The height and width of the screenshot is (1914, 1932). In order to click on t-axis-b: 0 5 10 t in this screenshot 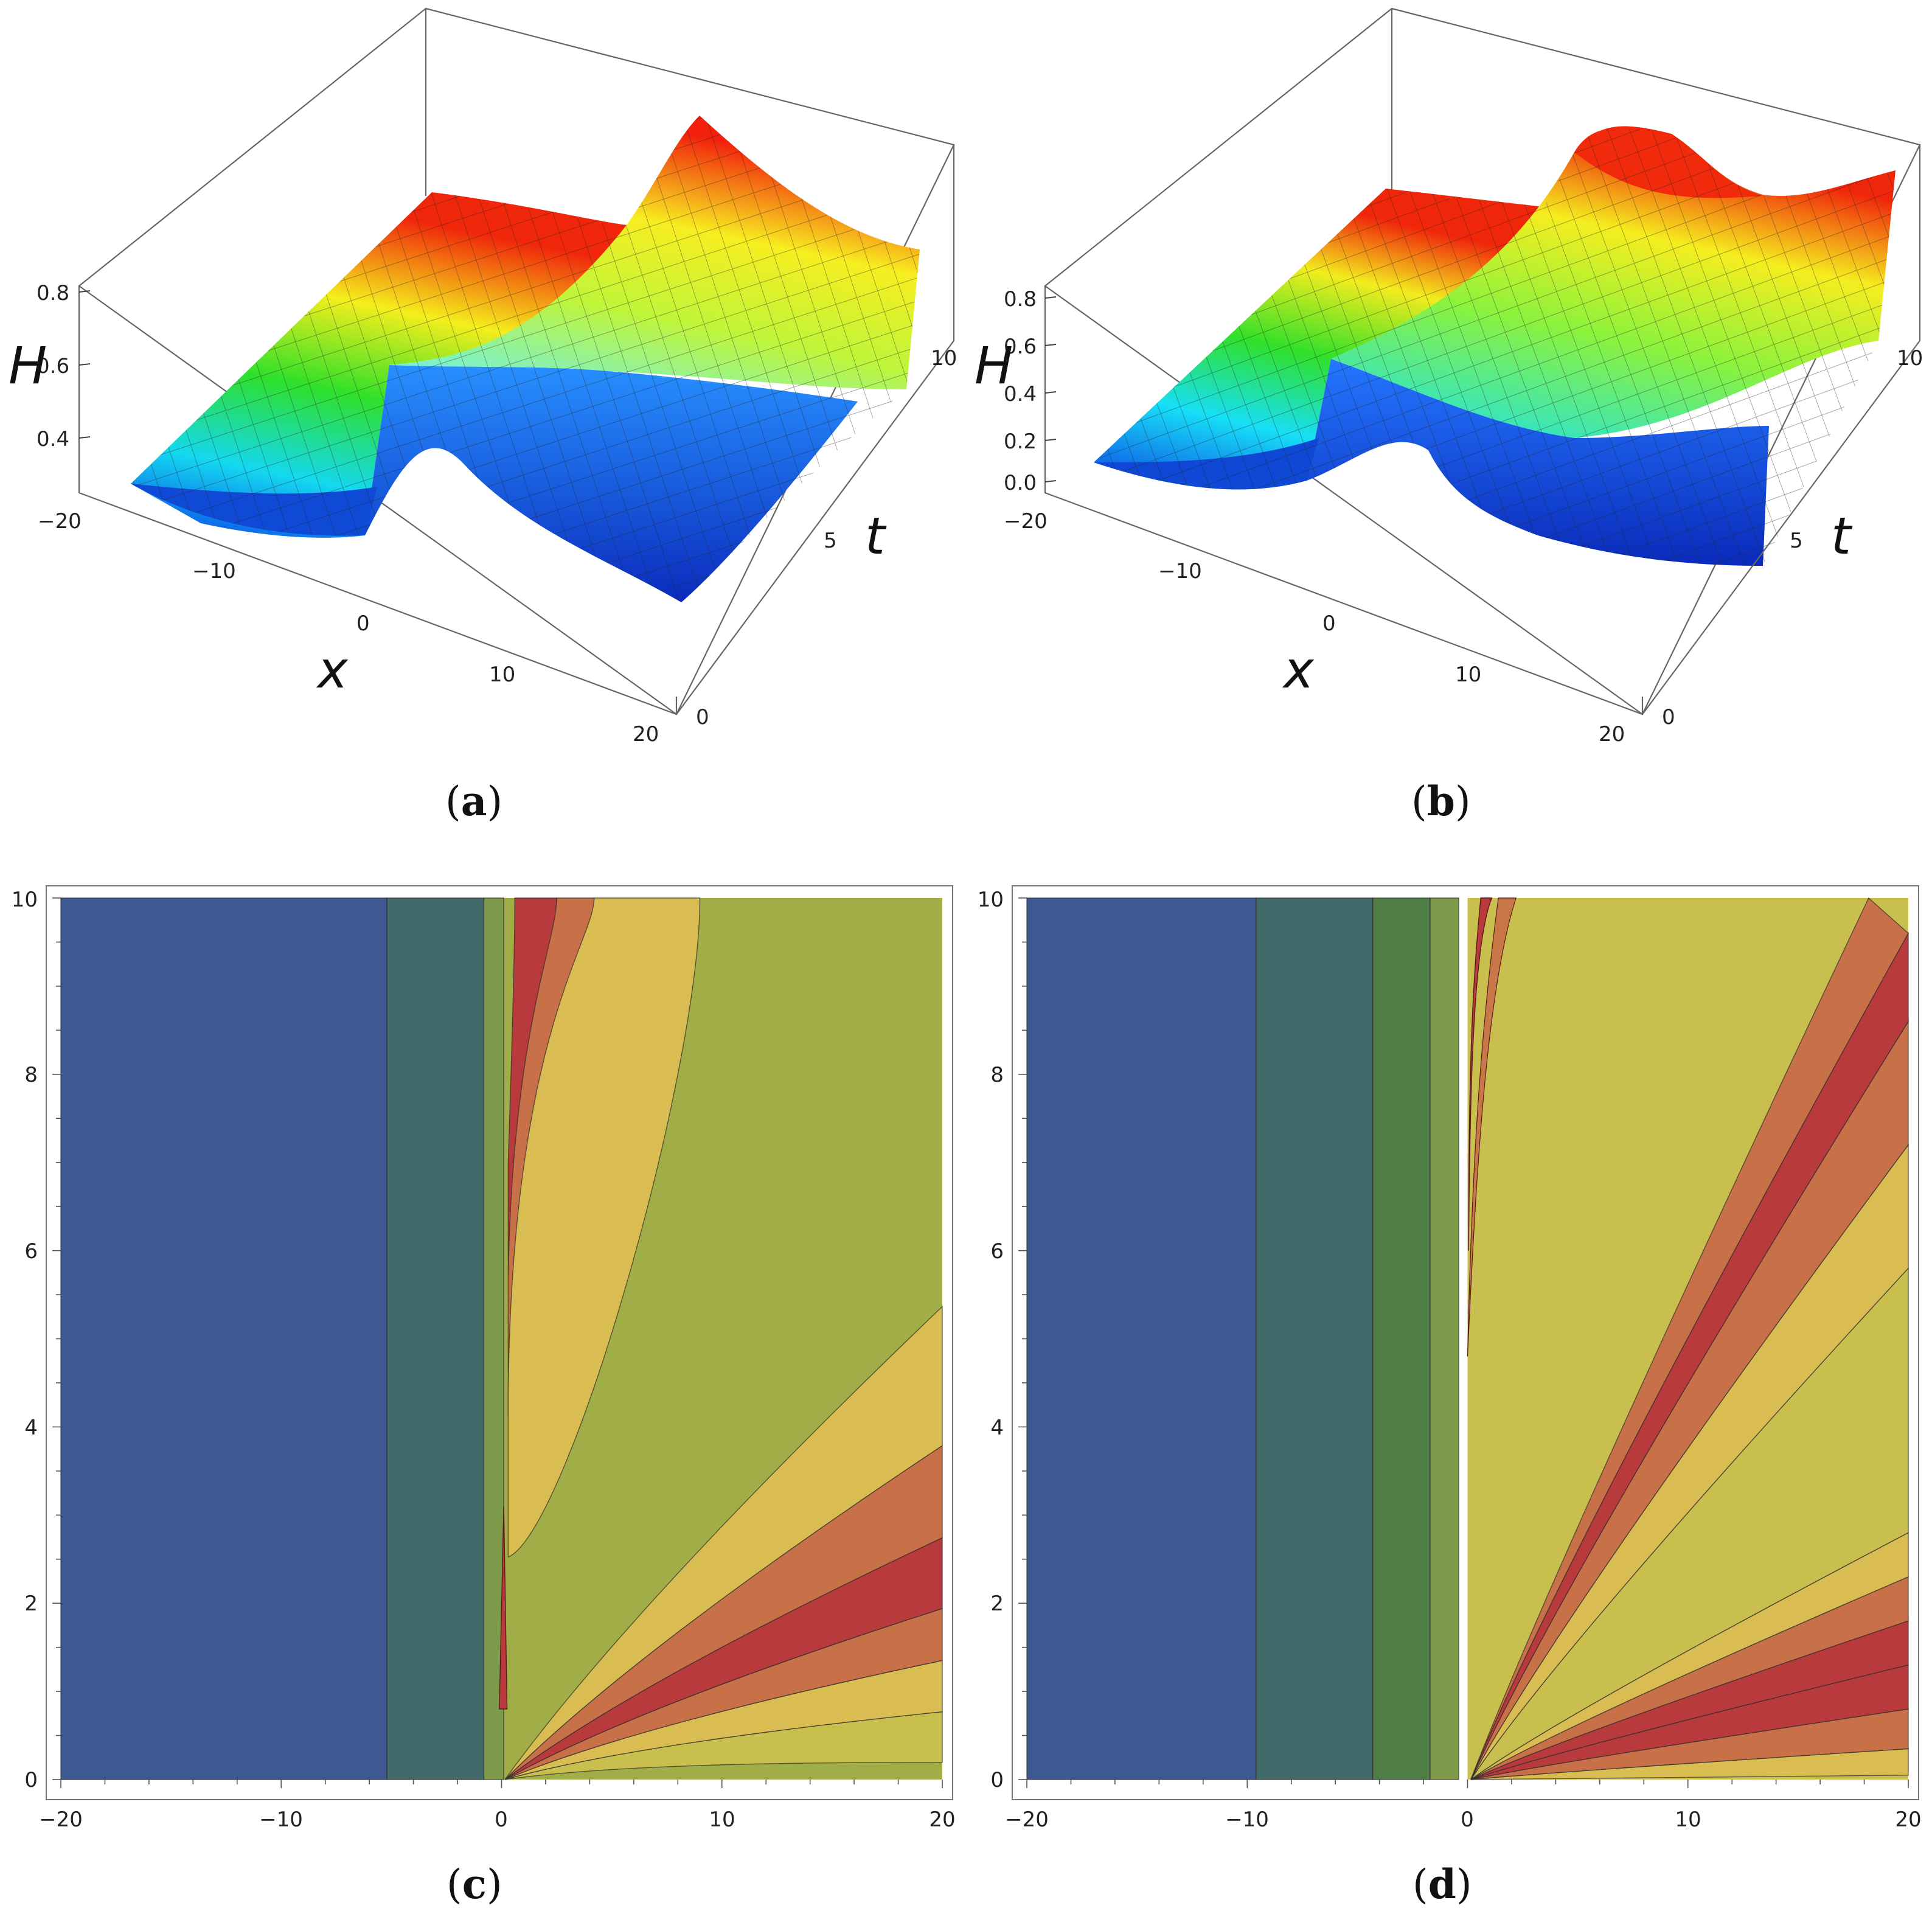, I will do `click(1792, 538)`.